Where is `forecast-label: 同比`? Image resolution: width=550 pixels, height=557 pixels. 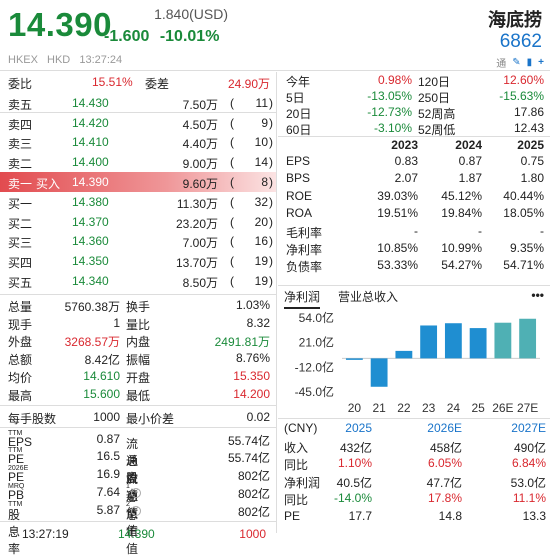
forecast-label: 同比 is located at coordinates (296, 500).